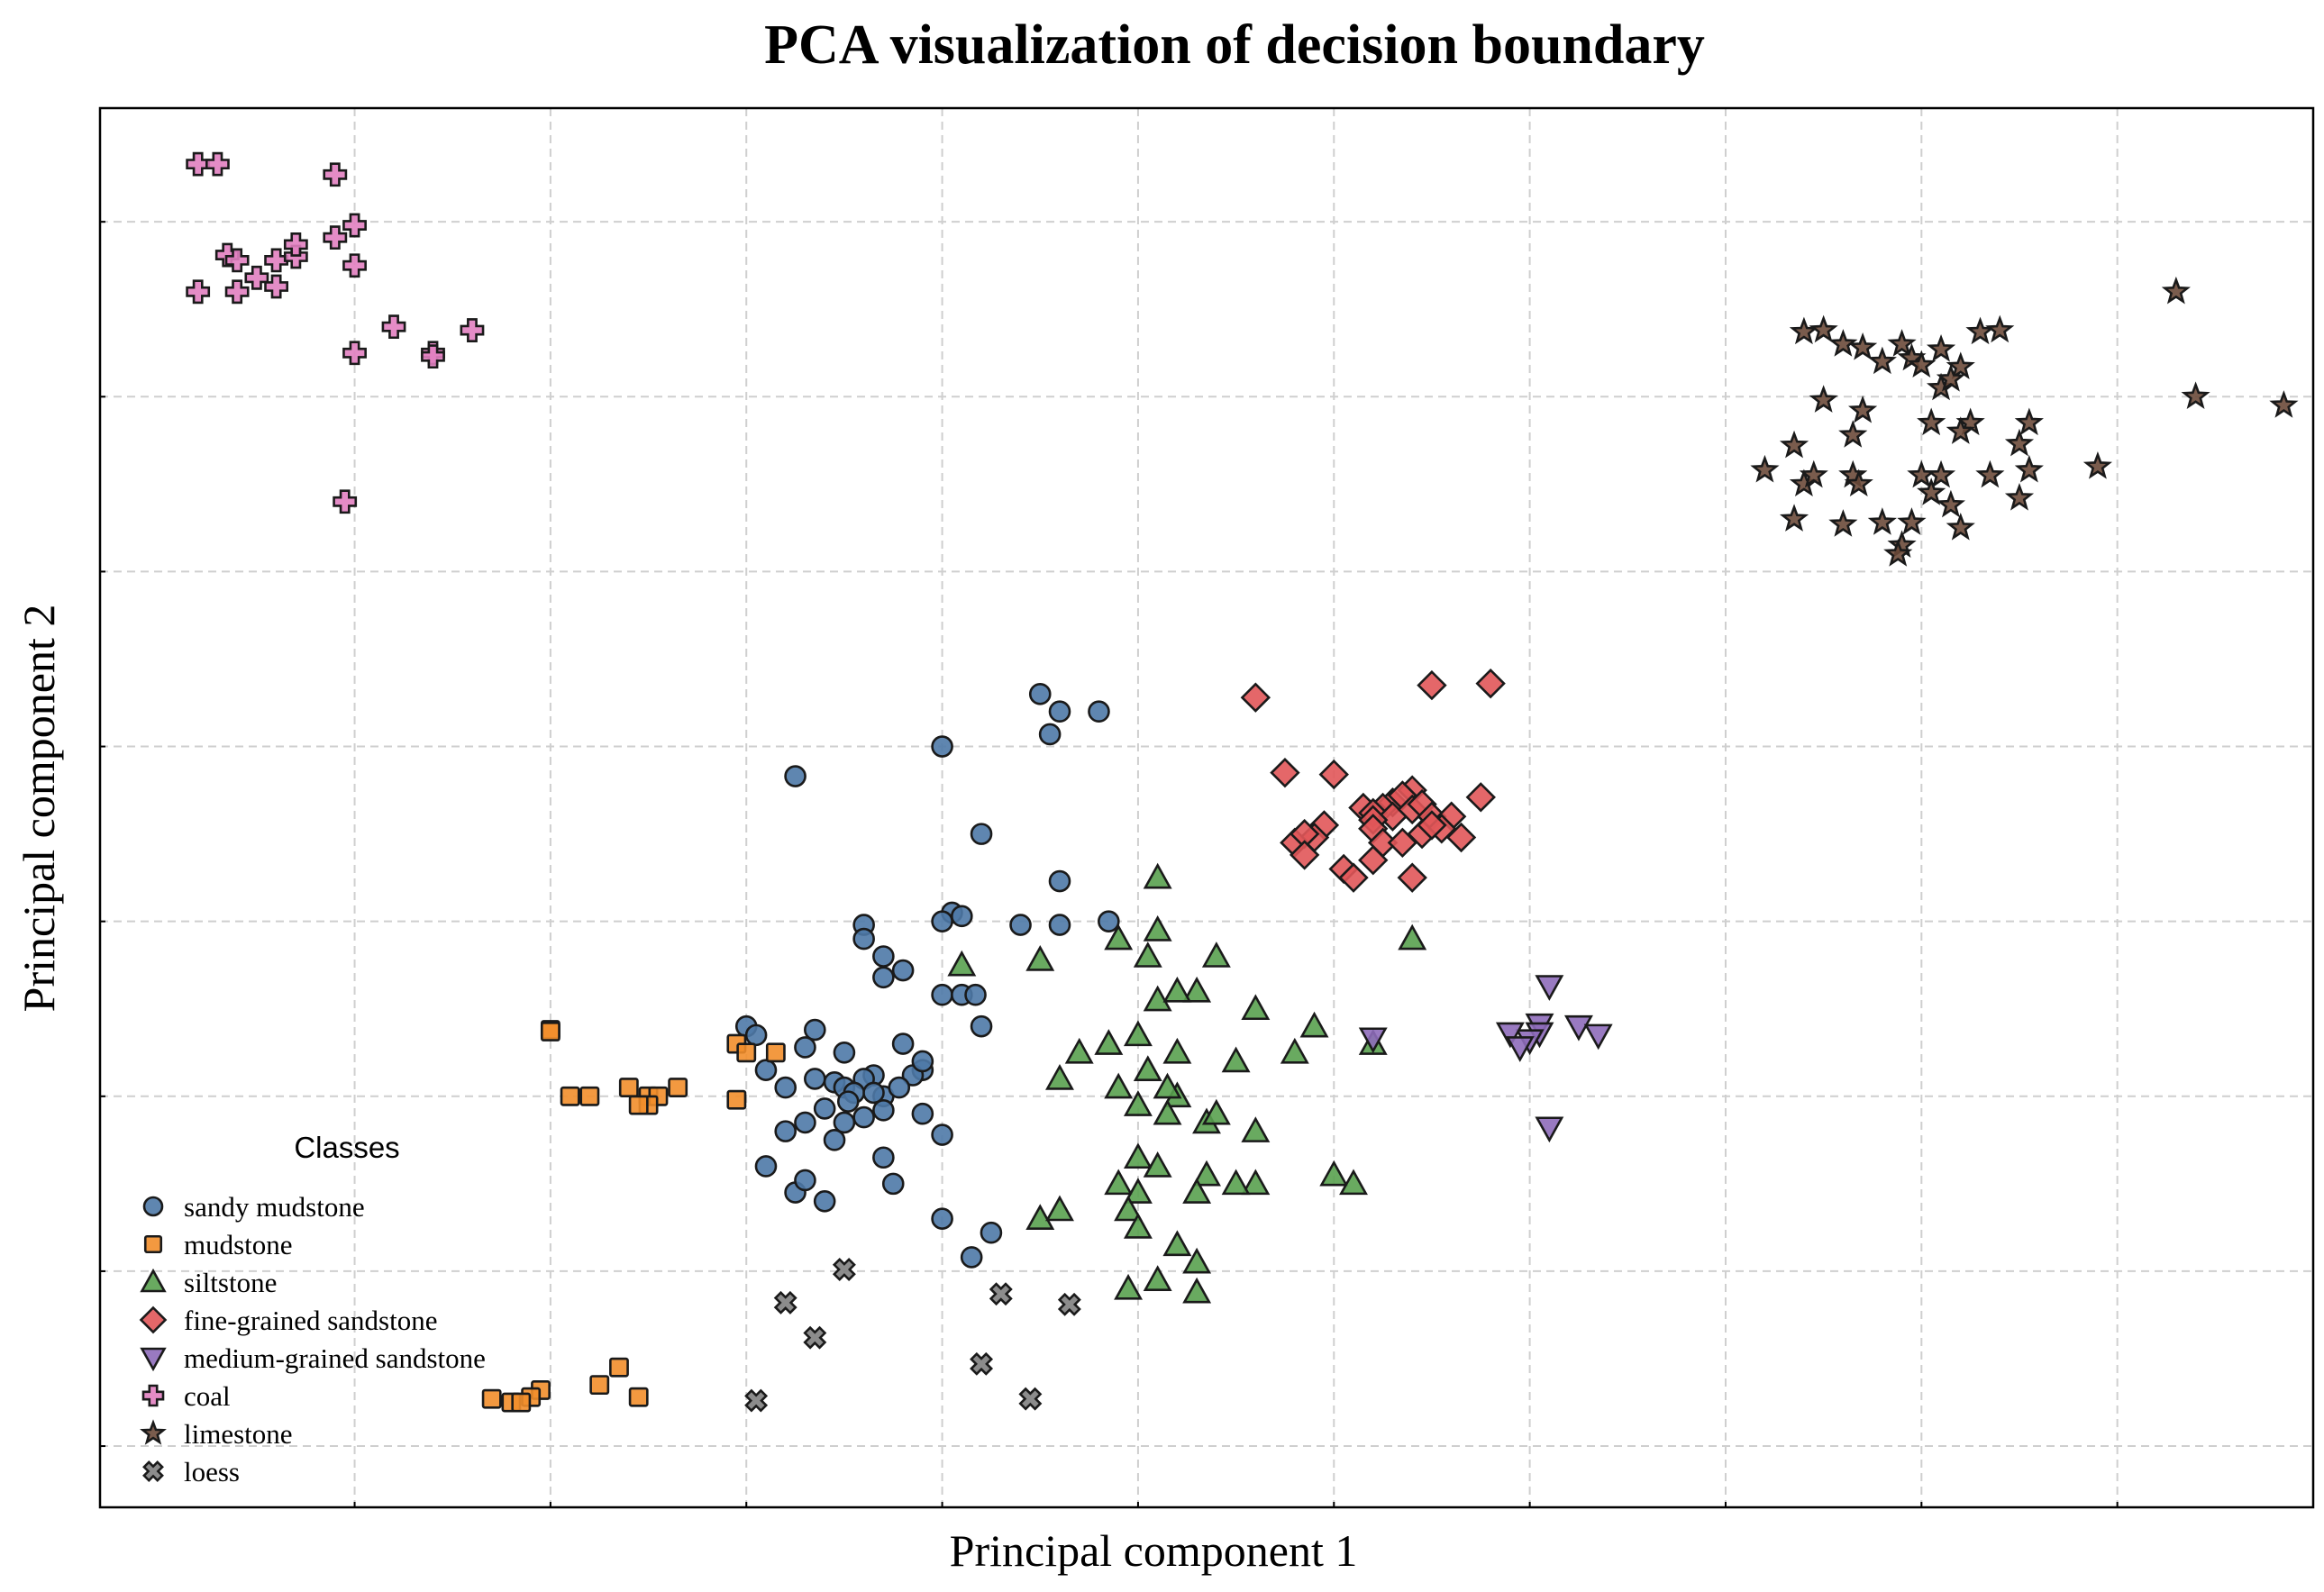 The image size is (2324, 1592). What do you see at coordinates (238, 1244) in the screenshot?
I see `legend-label: mudstone` at bounding box center [238, 1244].